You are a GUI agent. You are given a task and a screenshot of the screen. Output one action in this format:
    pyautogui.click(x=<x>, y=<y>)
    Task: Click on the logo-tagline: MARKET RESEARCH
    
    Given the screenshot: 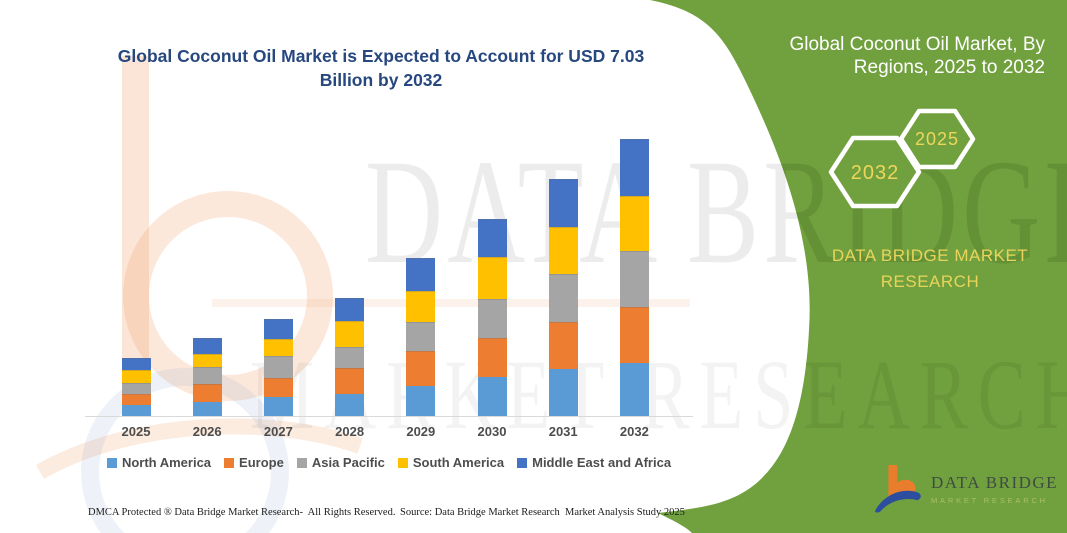 What is the action you would take?
    pyautogui.click(x=989, y=500)
    